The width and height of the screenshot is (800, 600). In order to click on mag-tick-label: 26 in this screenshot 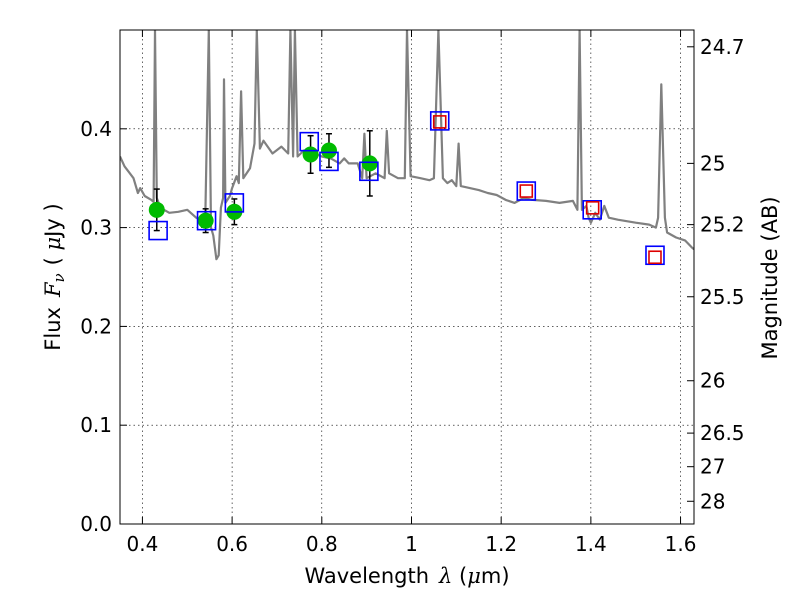, I will do `click(712, 381)`.